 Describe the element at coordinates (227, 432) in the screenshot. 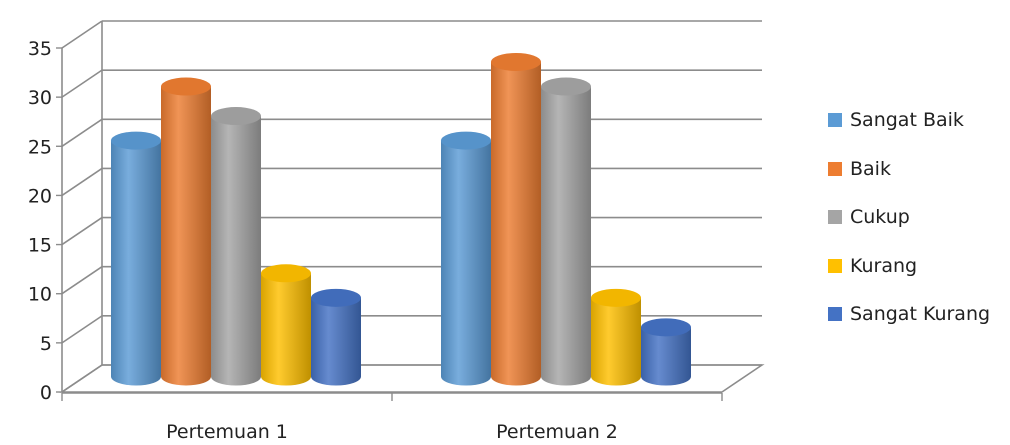

I see `x-category-label: Pertemuan 1` at that location.